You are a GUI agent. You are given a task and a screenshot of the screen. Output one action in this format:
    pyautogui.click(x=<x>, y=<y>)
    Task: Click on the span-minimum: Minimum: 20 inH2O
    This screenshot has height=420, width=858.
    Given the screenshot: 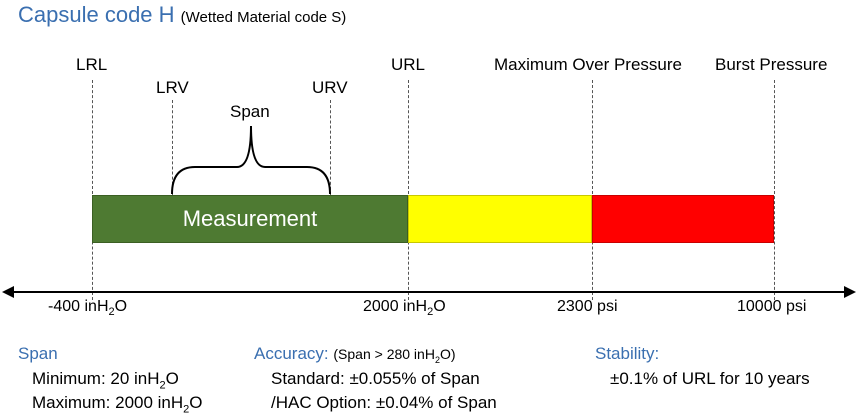 What is the action you would take?
    pyautogui.click(x=105, y=380)
    